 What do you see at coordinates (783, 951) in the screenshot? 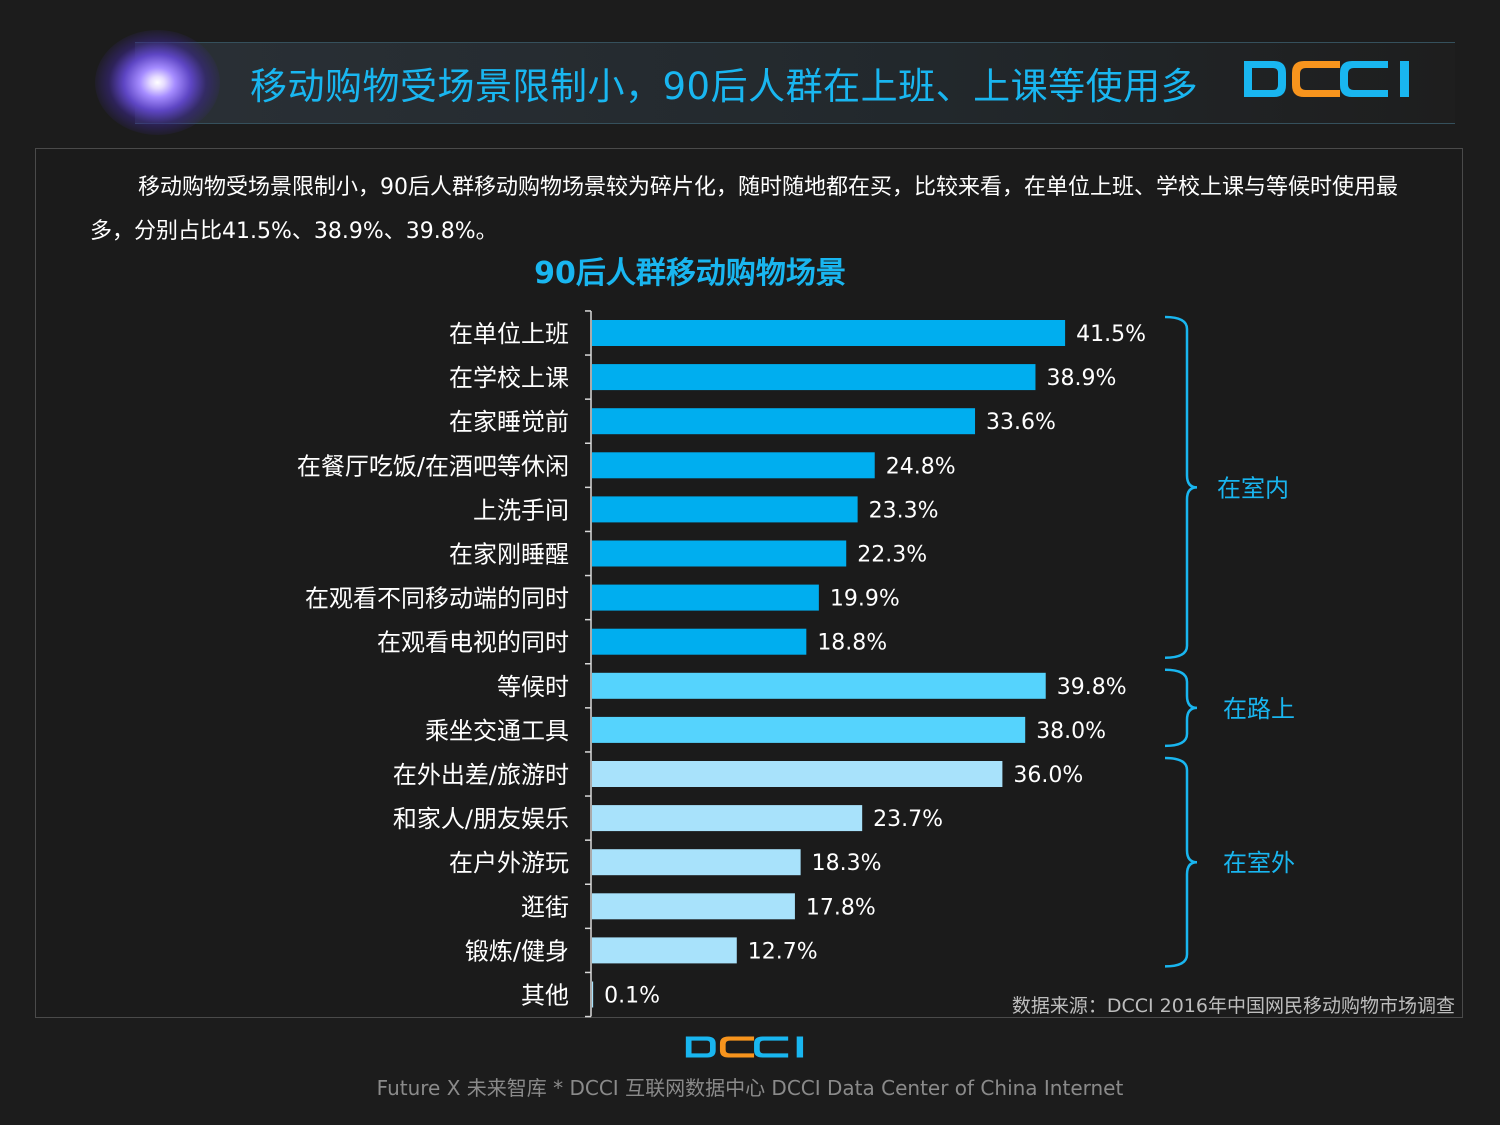
I see `value-label: 12.7%` at bounding box center [783, 951].